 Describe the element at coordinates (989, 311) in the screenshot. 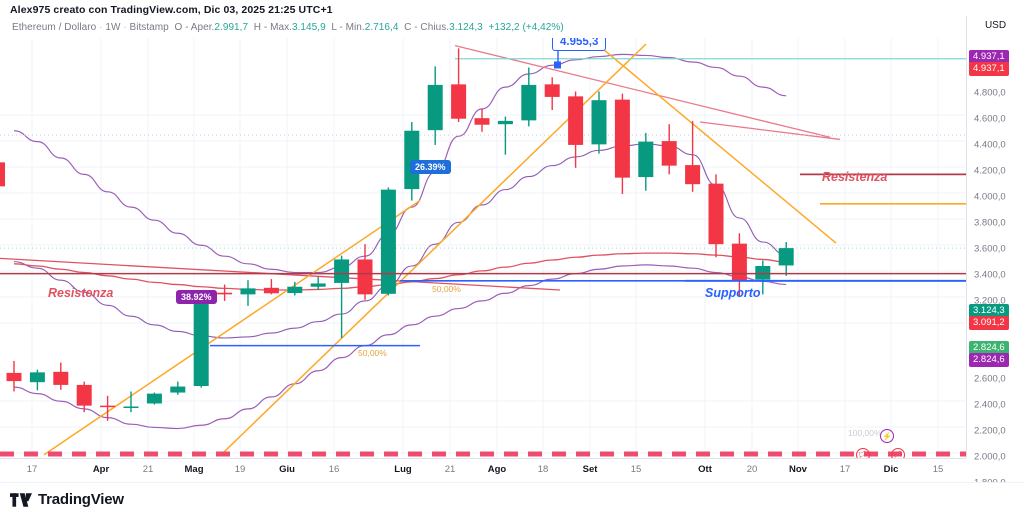

I see `price-badge: 3.124,3` at that location.